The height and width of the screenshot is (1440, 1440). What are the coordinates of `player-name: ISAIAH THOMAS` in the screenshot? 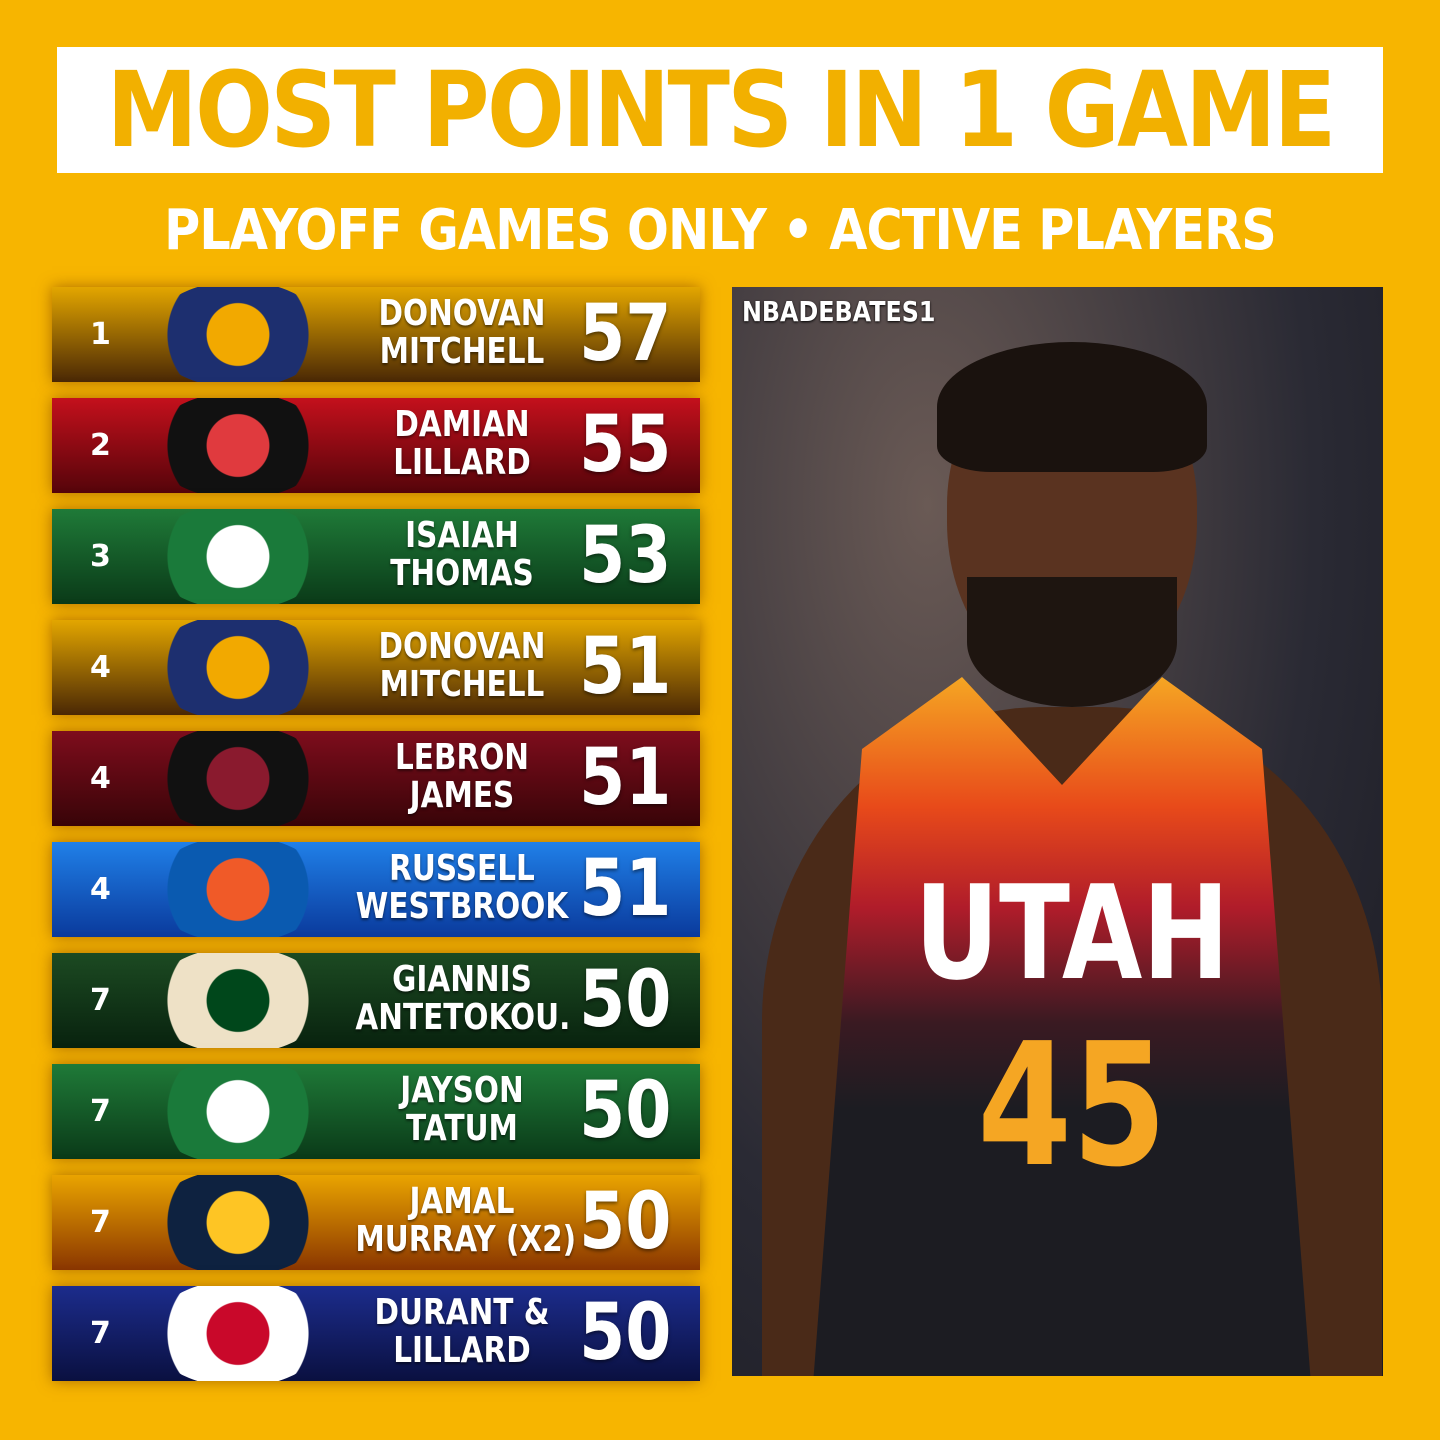 It's located at (461, 555).